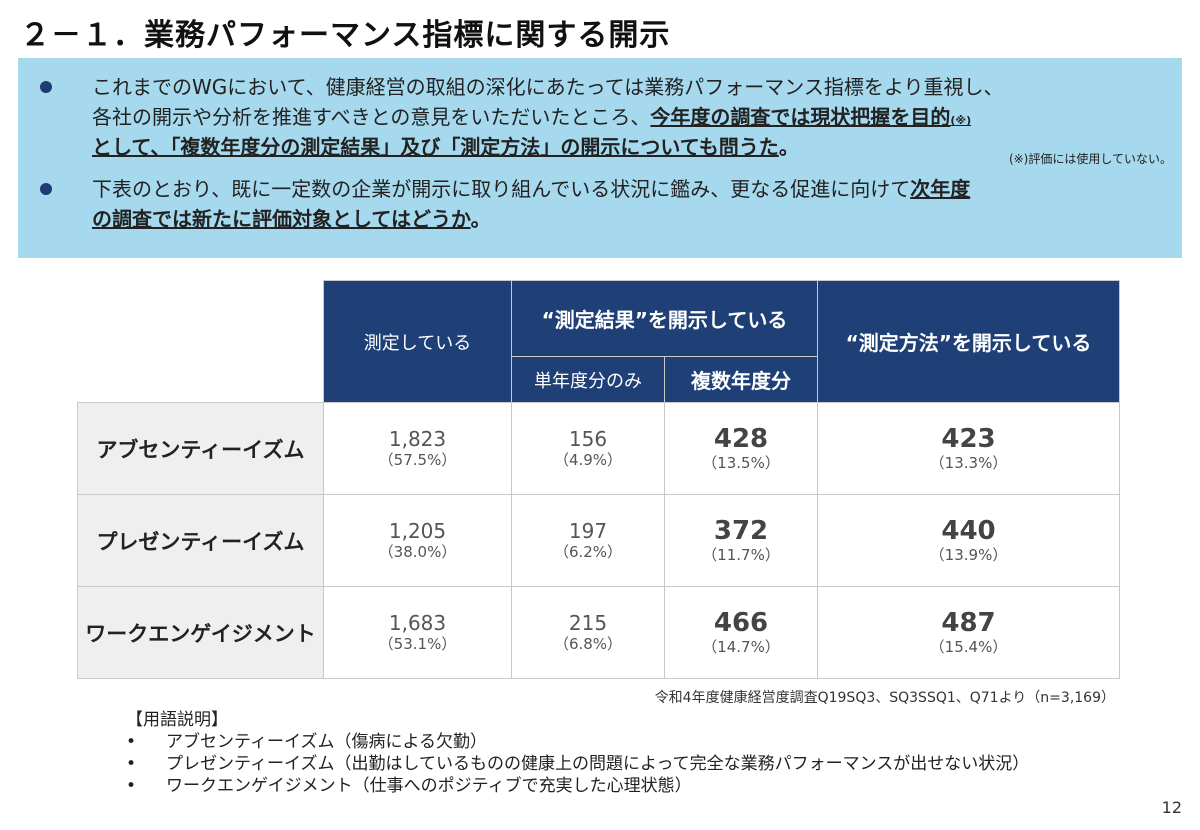  What do you see at coordinates (664, 318) in the screenshot?
I see `col-header-results-group: “測定結果”を開示している` at bounding box center [664, 318].